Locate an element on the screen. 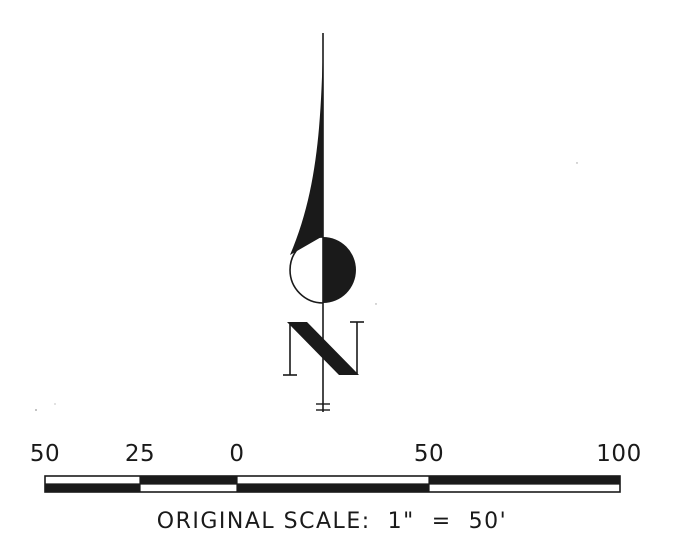  north-arrow-icon is located at coordinates (323, 222).